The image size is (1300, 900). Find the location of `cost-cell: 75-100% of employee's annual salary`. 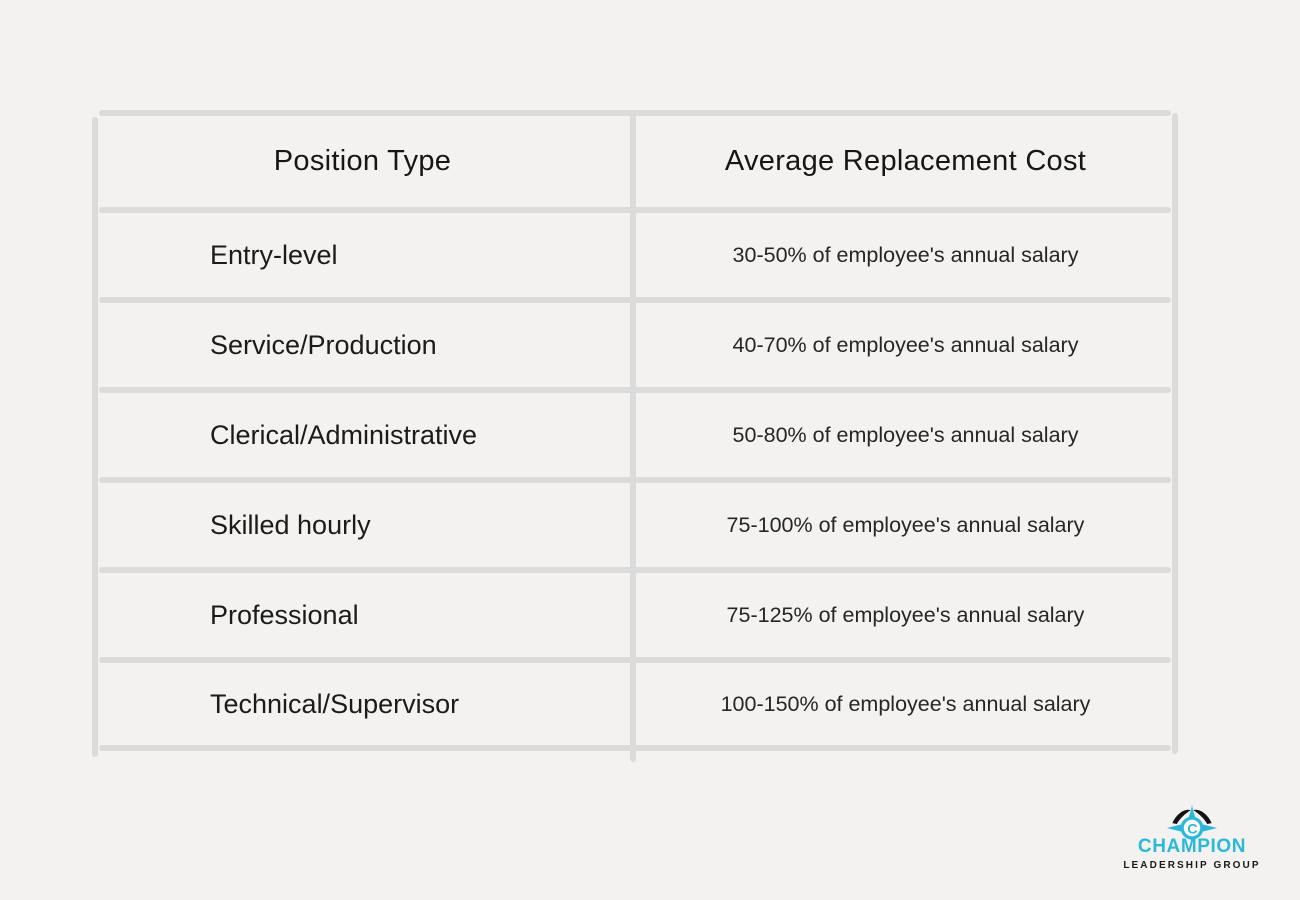

cost-cell: 75-100% of employee's annual salary is located at coordinates (905, 524).